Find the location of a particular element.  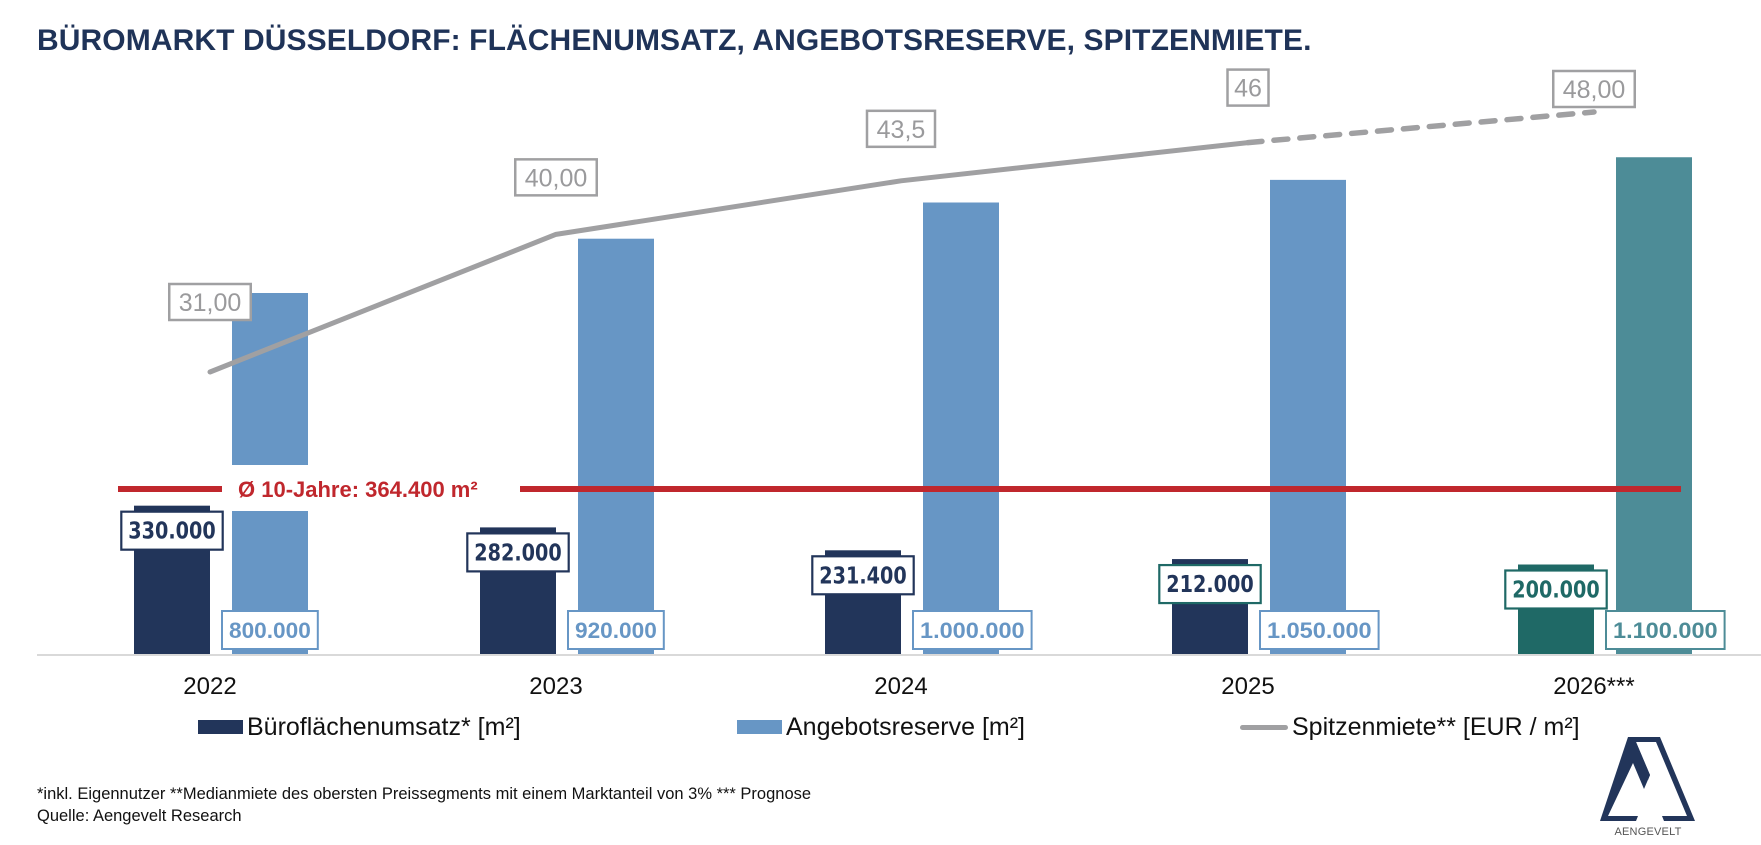

legend-item-turnover: Büroflächenumsatz* [m²] is located at coordinates (359, 727).